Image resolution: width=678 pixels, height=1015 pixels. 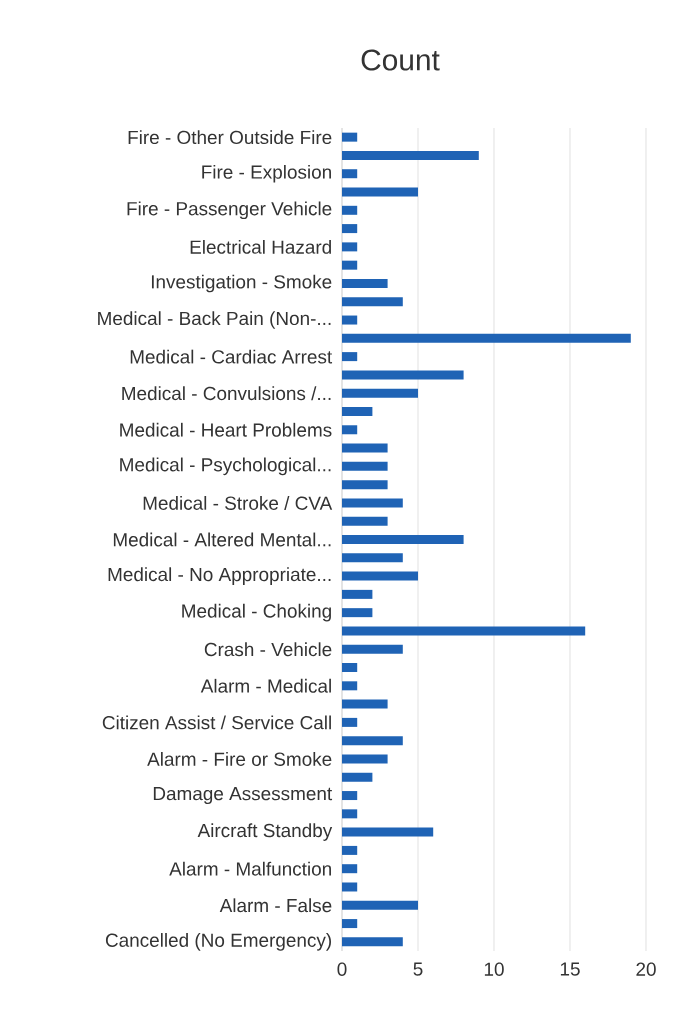 I want to click on x-tick-label: 20, so click(x=646, y=969).